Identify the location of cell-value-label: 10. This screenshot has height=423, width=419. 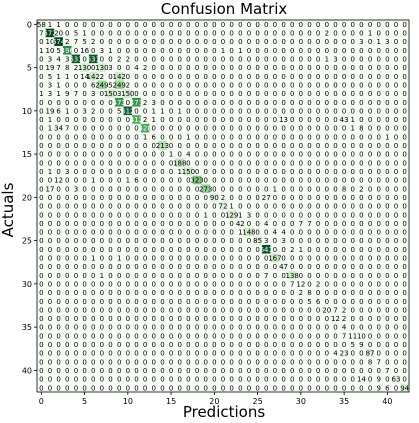
(361, 336).